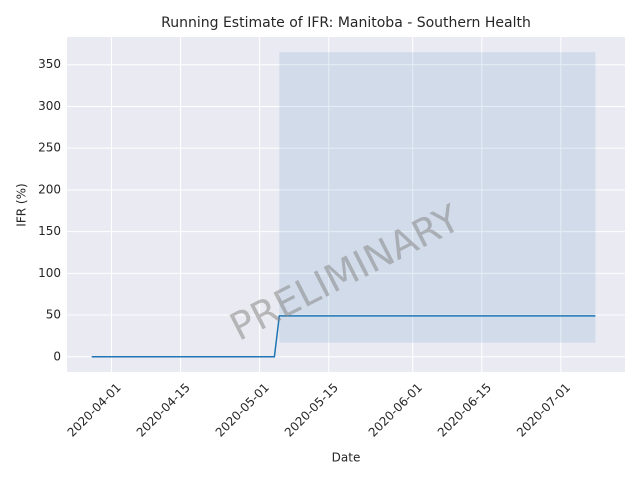 This screenshot has height=480, width=640. I want to click on y-tick-label: 300, so click(49, 106).